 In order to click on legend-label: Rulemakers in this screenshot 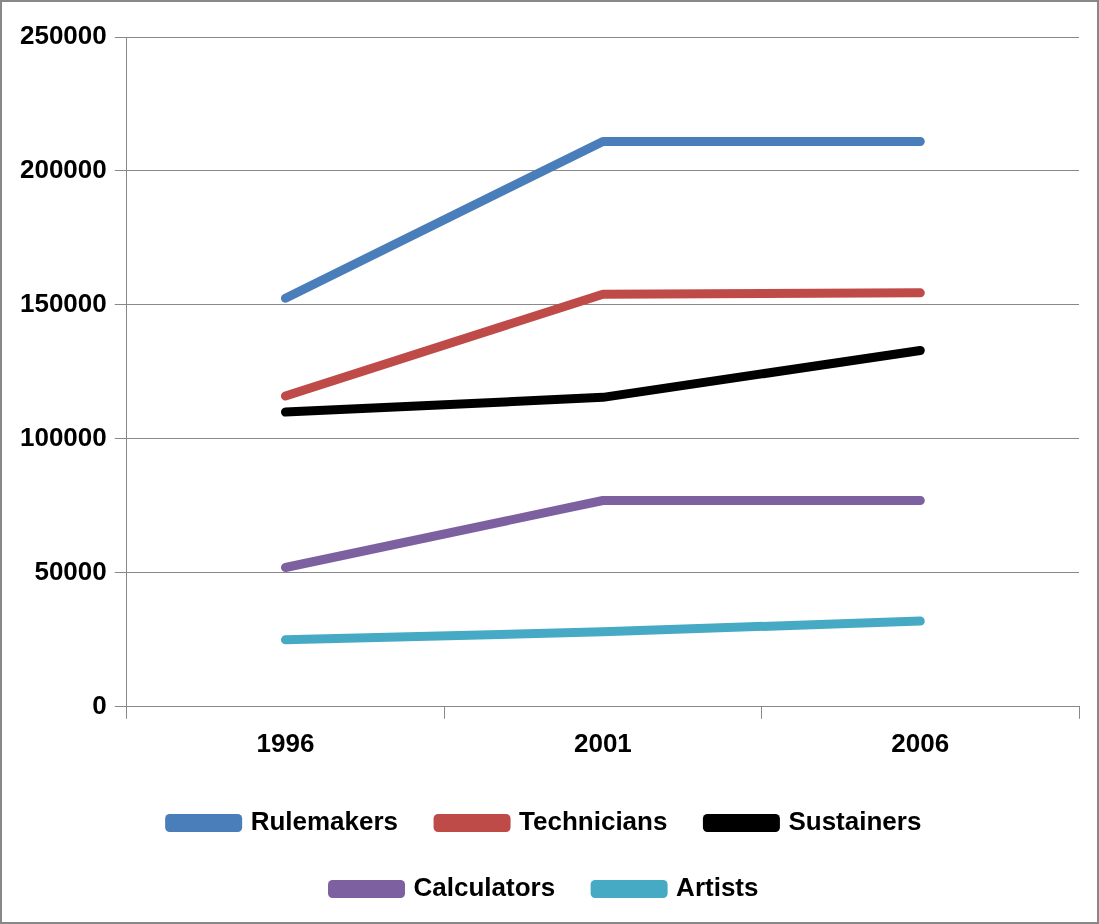, I will do `click(324, 821)`.